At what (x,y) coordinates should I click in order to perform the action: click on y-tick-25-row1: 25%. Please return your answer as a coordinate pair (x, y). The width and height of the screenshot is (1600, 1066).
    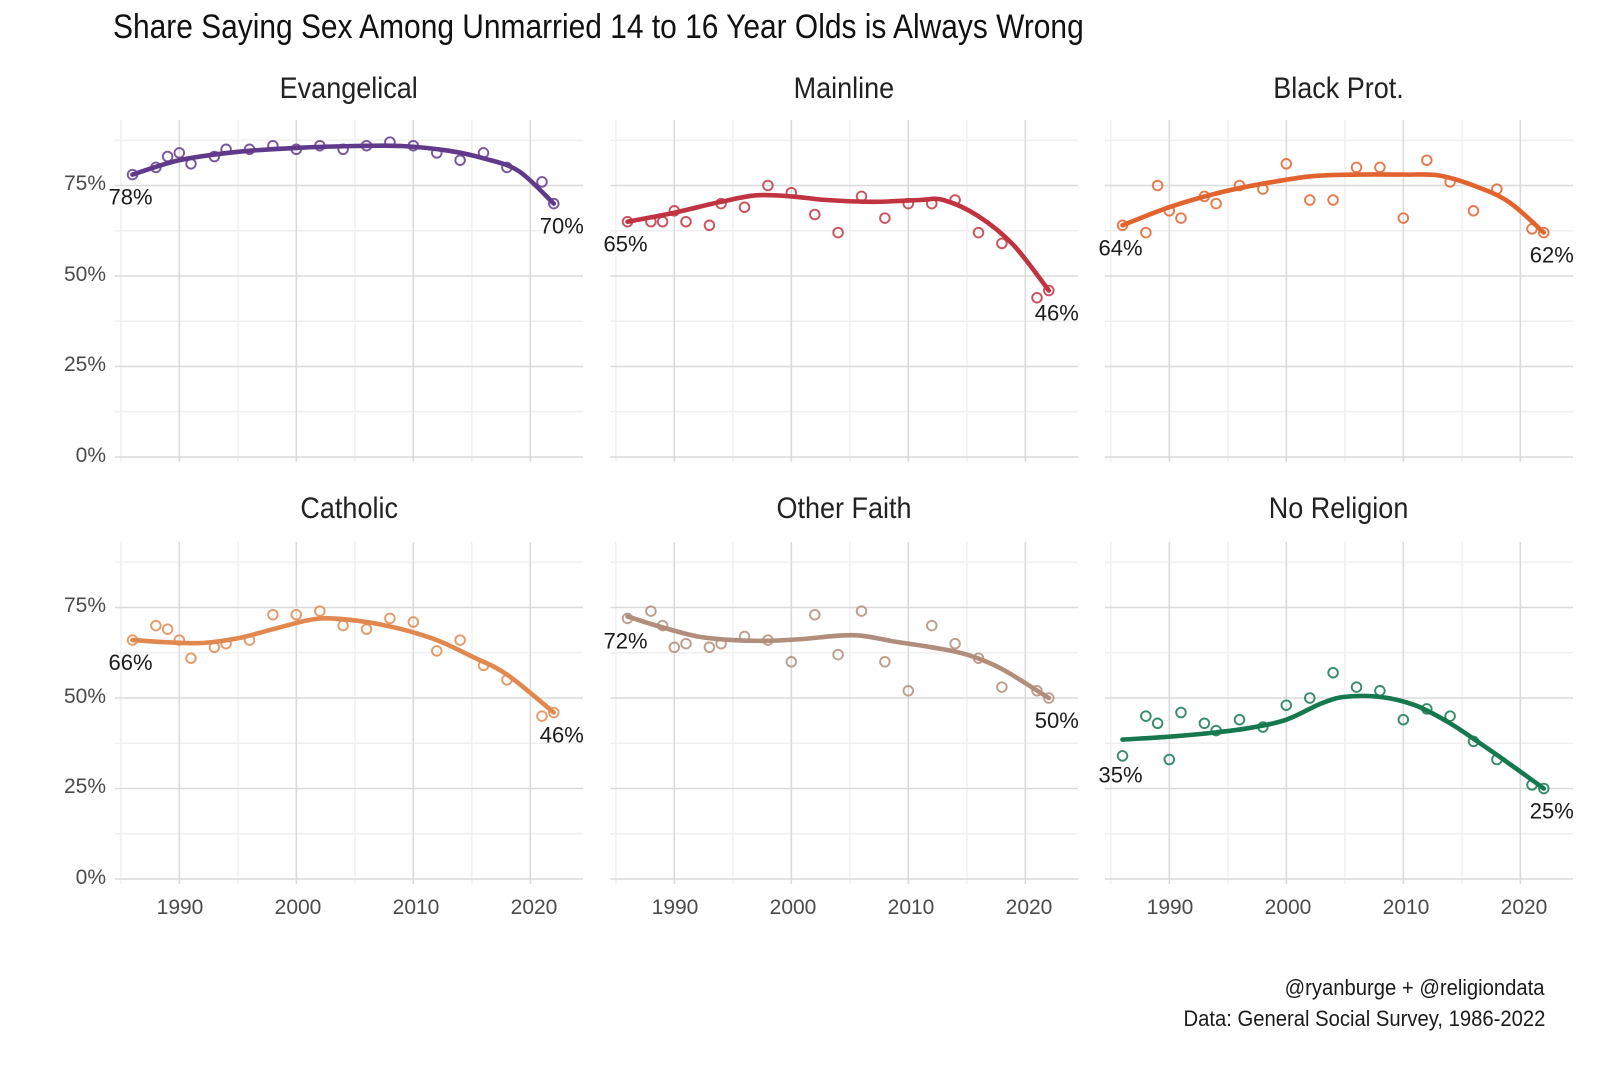
    Looking at the image, I should click on (84, 364).